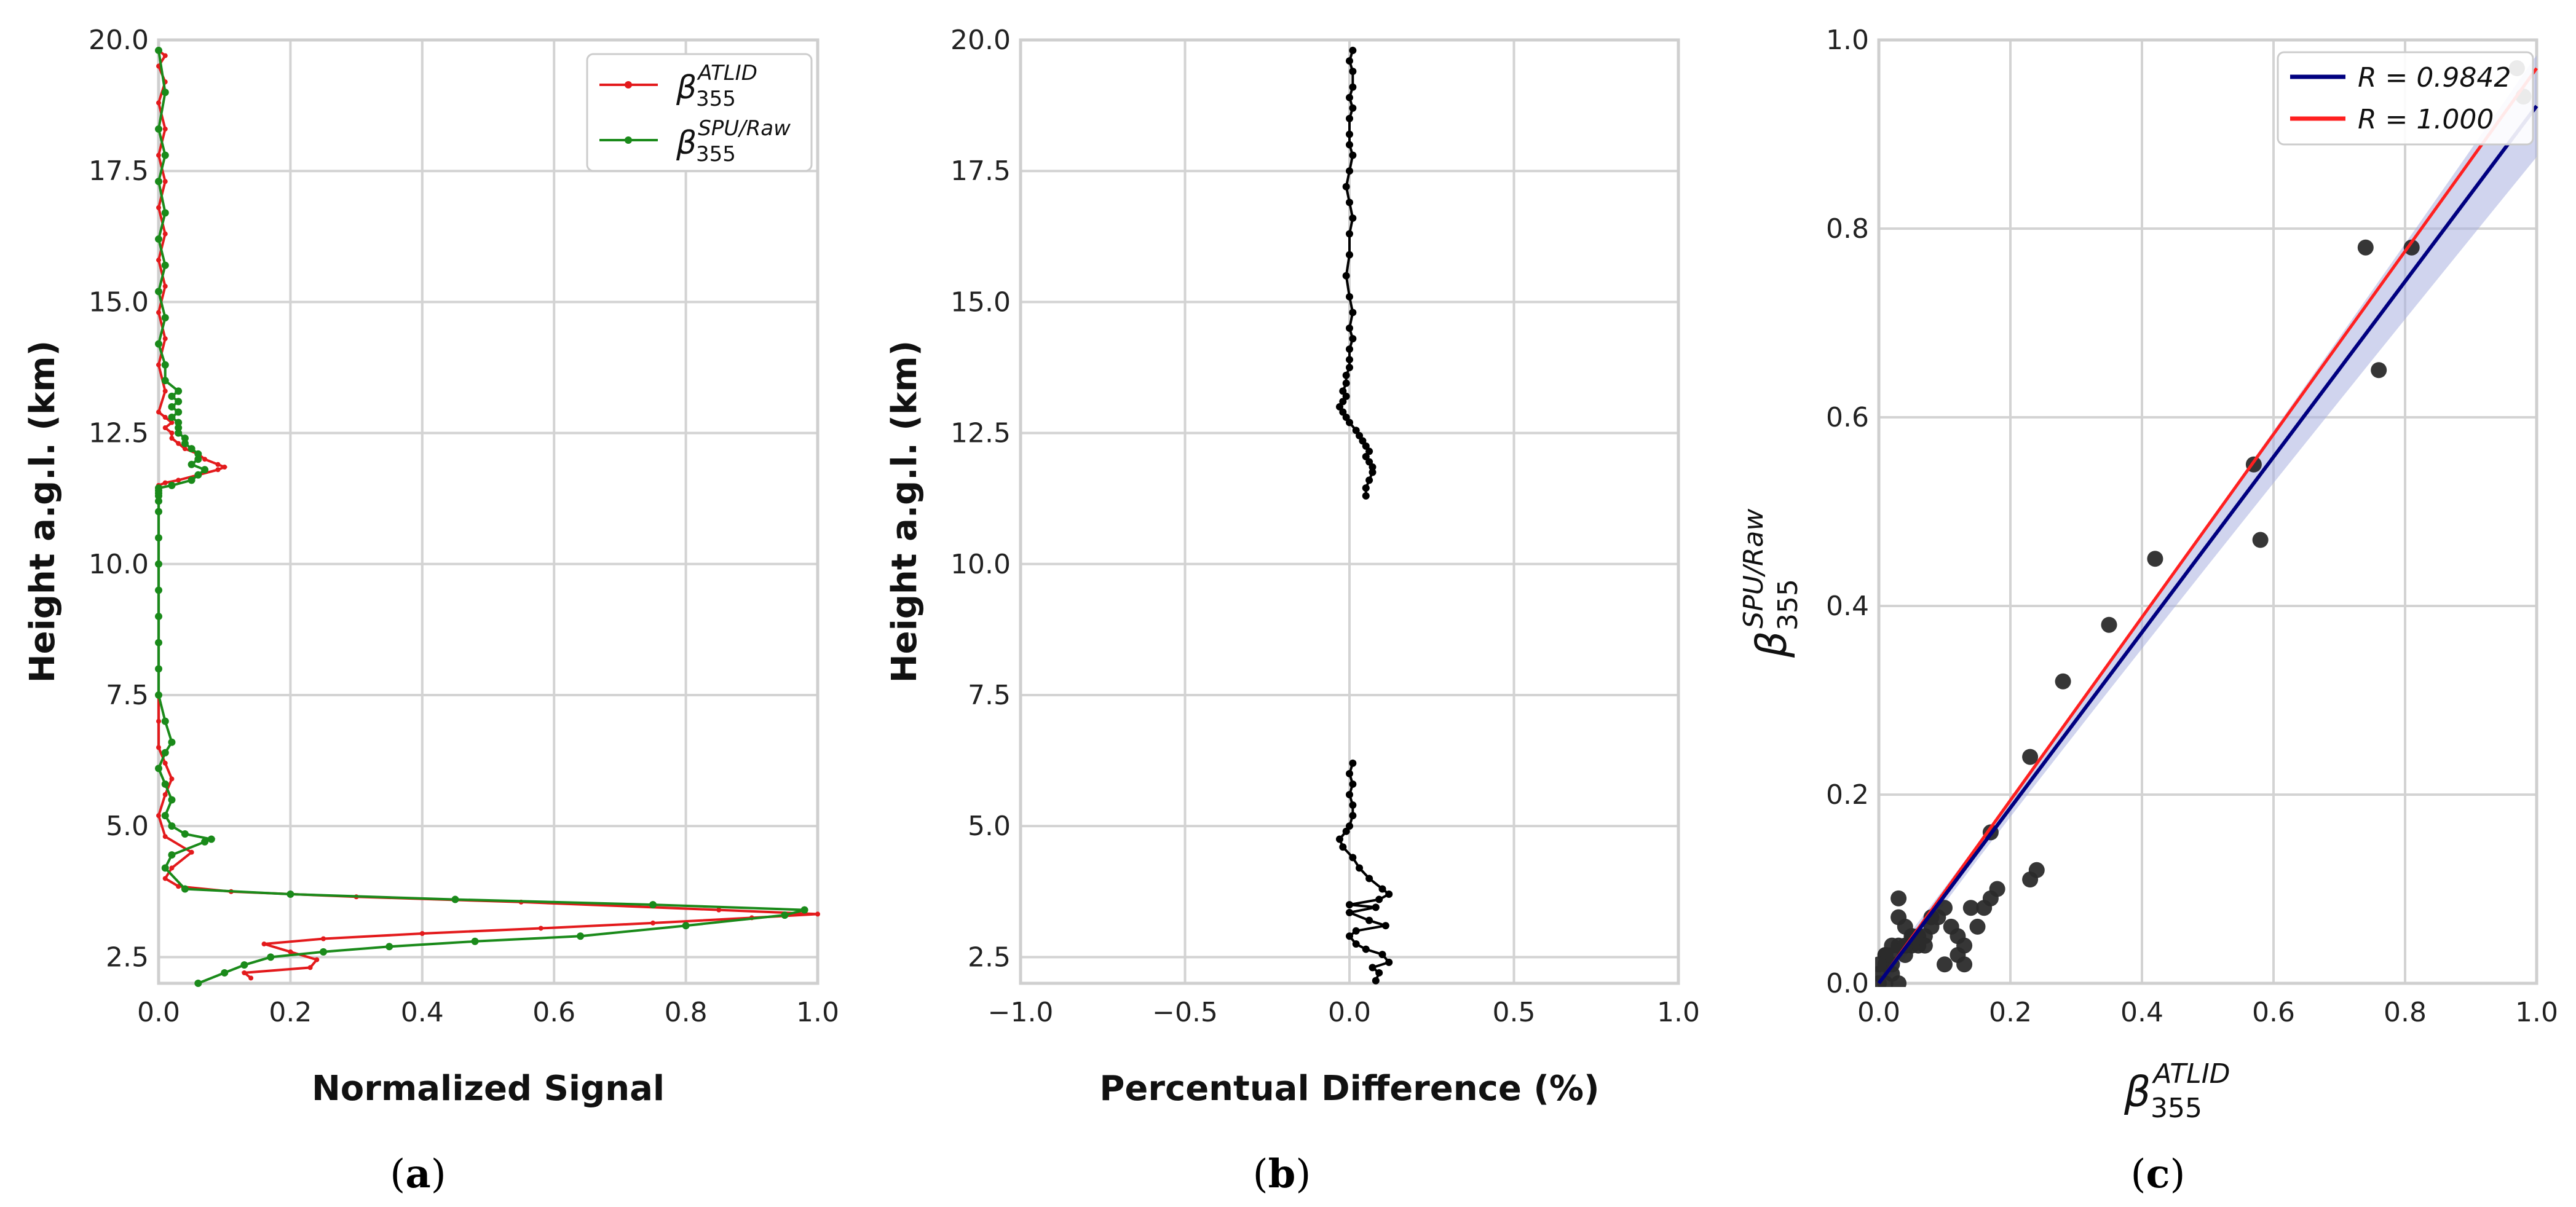 Image resolution: width=2576 pixels, height=1207 pixels. What do you see at coordinates (990, 827) in the screenshot?
I see `y-tick-label: 5.0` at bounding box center [990, 827].